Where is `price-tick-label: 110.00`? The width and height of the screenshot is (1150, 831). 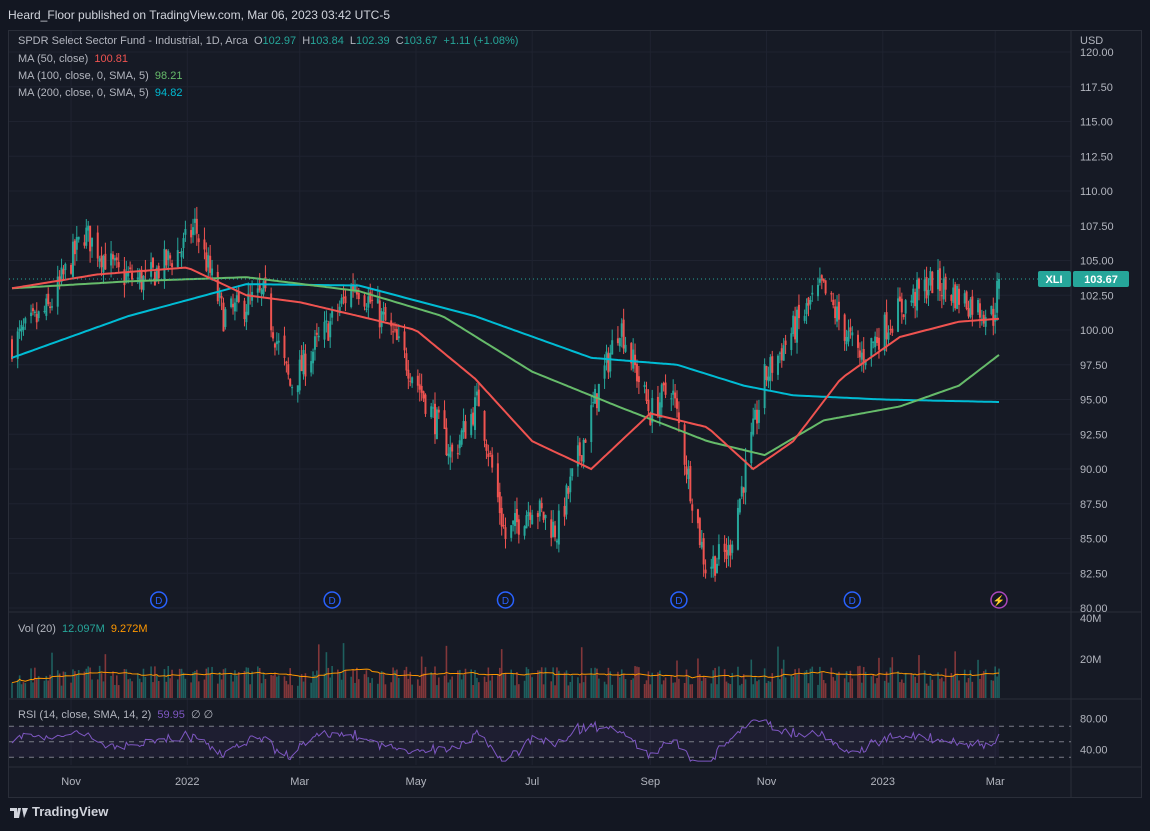
price-tick-label: 110.00 is located at coordinates (1096, 192).